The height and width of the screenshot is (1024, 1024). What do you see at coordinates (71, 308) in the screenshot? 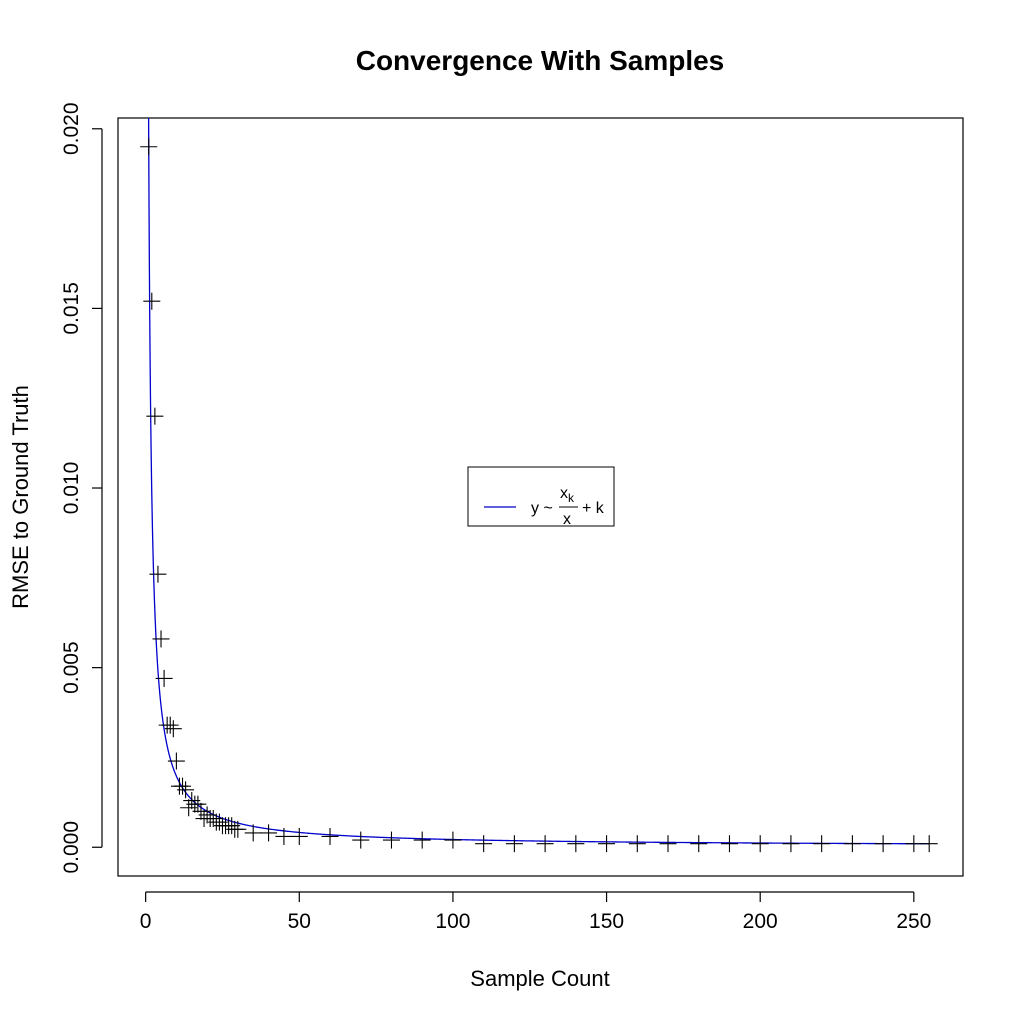
I see `y-tick-label: 0.015` at bounding box center [71, 308].